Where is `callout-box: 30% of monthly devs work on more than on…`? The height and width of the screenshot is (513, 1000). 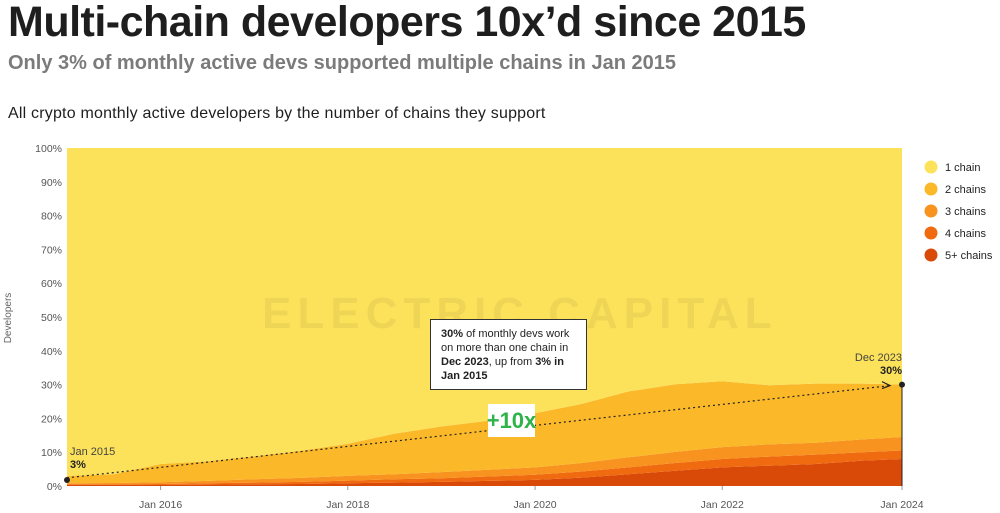 callout-box: 30% of monthly devs work on more than on… is located at coordinates (508, 354).